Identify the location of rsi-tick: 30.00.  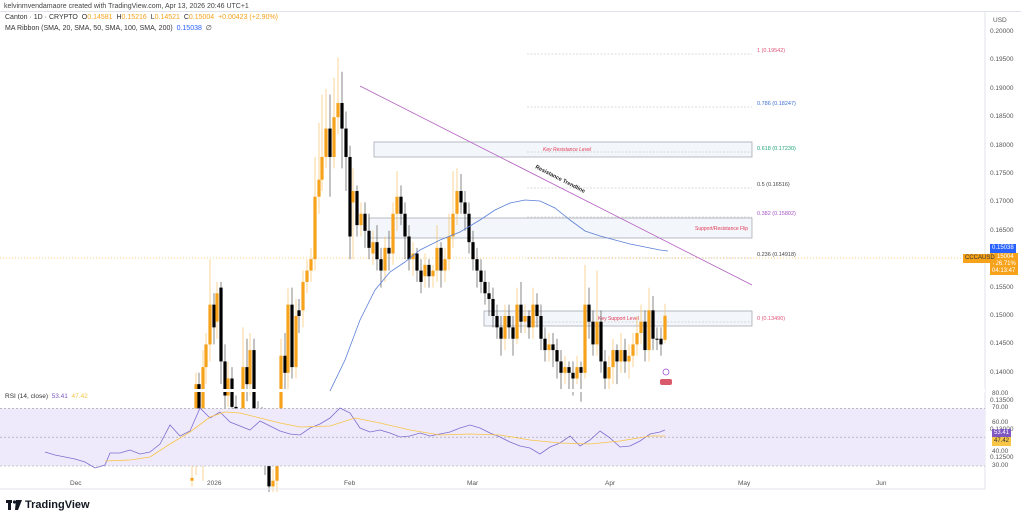
(1000, 465).